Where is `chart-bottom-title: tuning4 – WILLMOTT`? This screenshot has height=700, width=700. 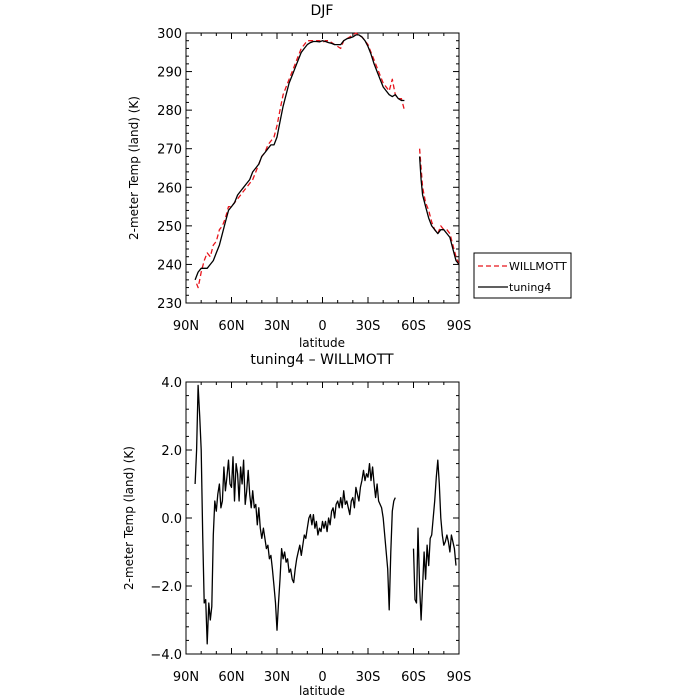 chart-bottom-title: tuning4 – WILLMOTT is located at coordinates (322, 360).